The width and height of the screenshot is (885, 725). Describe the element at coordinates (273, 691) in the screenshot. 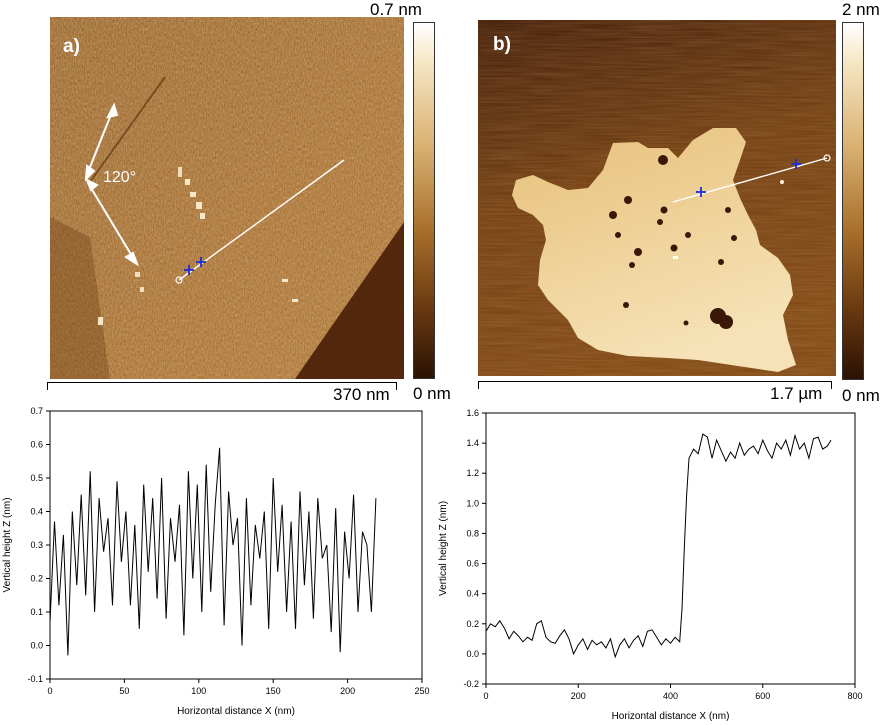

I see `x-tick-label: 150` at that location.